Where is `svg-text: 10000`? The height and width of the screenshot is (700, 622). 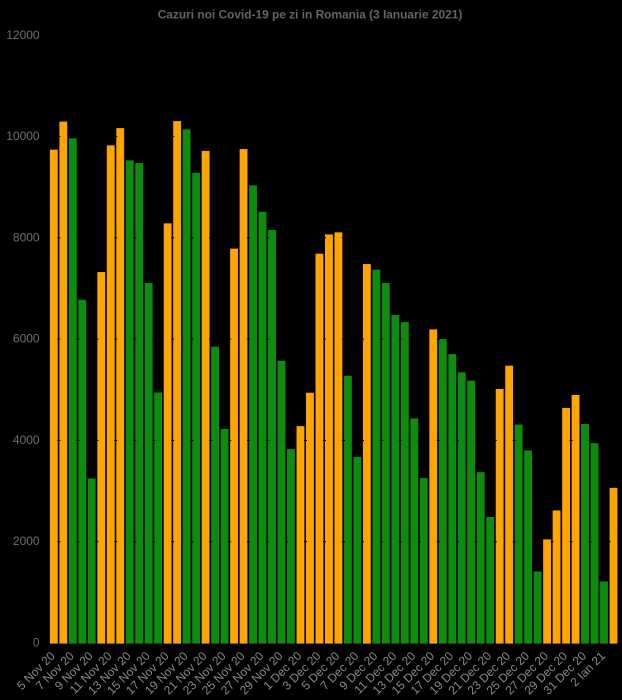 svg-text: 10000 is located at coordinates (23, 136).